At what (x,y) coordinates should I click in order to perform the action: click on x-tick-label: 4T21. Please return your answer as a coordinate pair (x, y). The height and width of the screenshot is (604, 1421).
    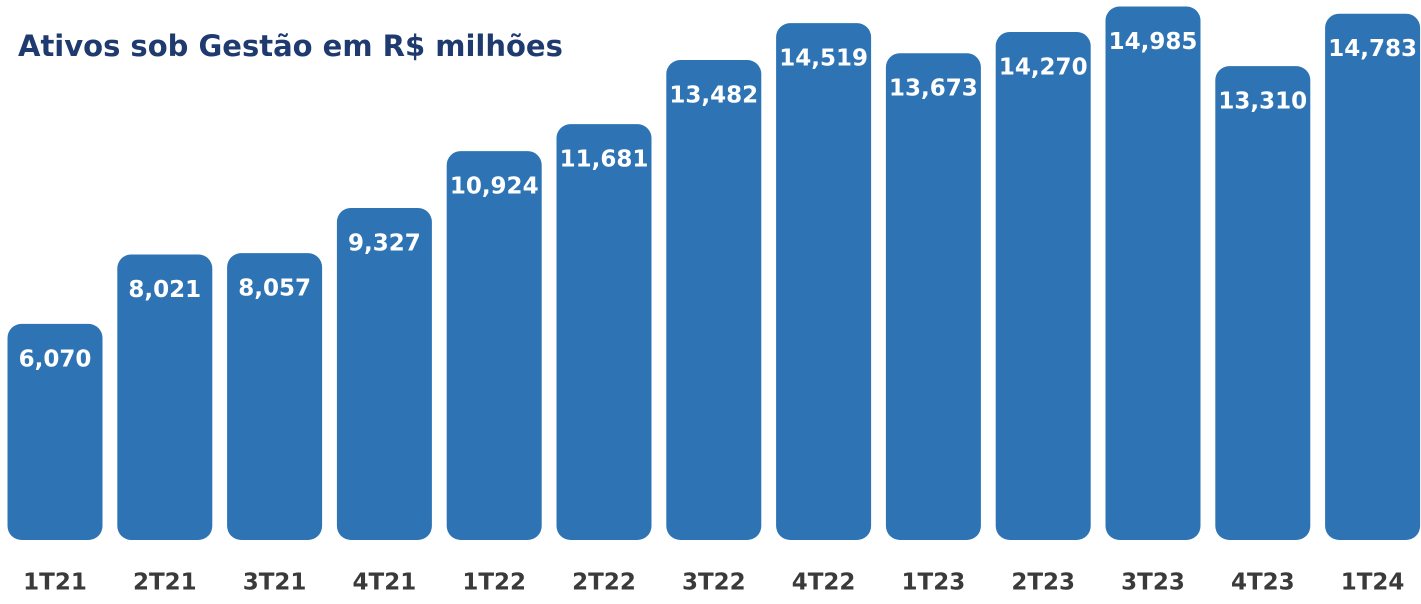
    Looking at the image, I should click on (385, 583).